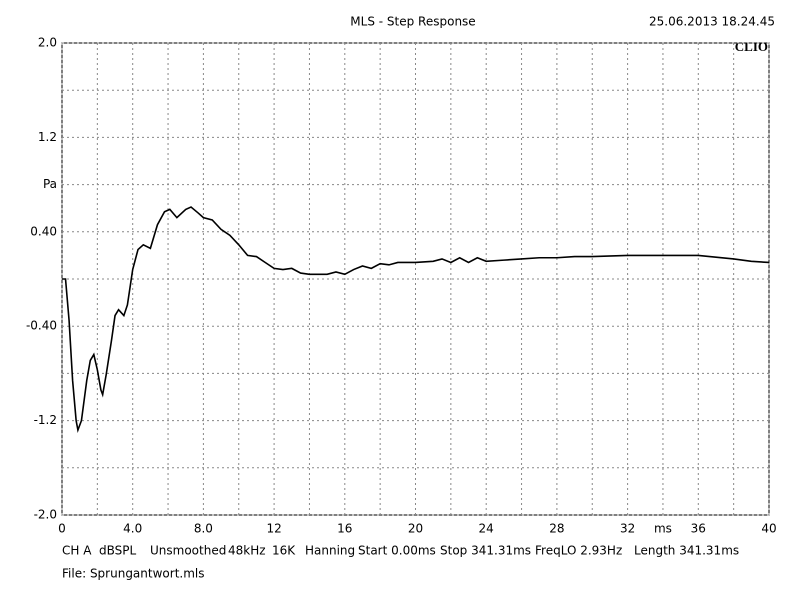 The height and width of the screenshot is (600, 800). Describe the element at coordinates (344, 529) in the screenshot. I see `x-tick-label: 16` at that location.